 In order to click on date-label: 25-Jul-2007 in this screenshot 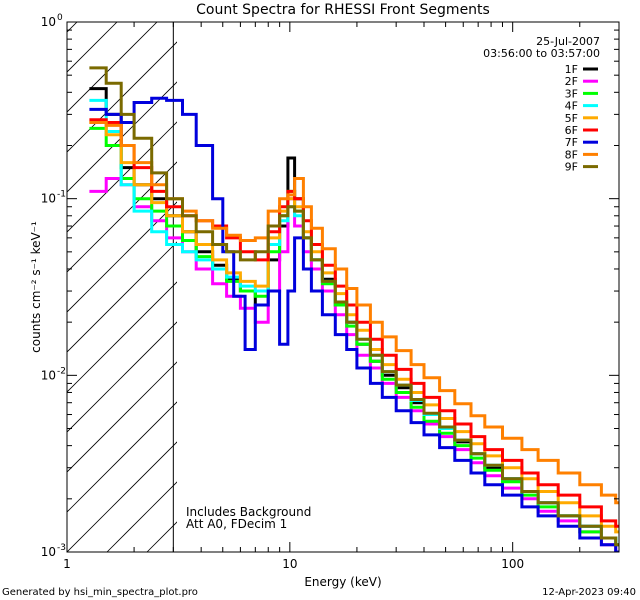, I will do `click(568, 41)`.